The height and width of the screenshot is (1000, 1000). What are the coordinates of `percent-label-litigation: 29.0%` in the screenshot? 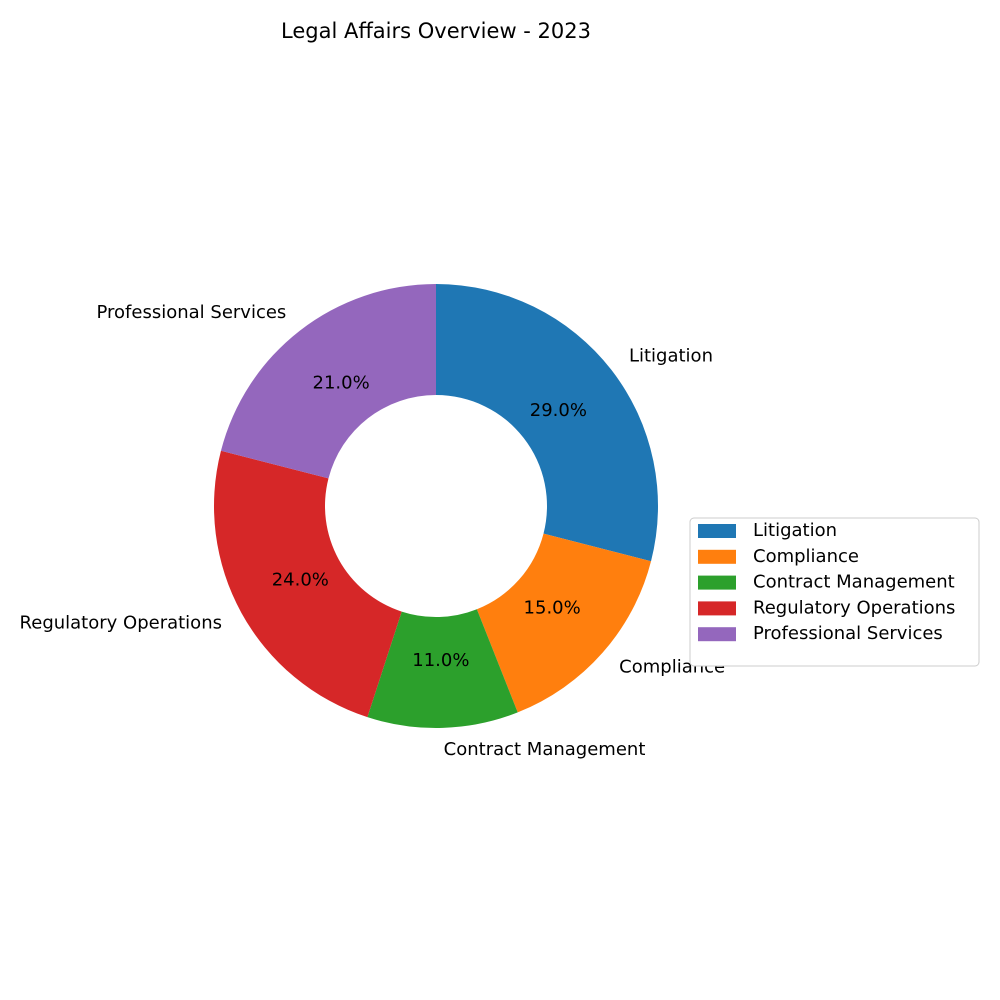 It's located at (558, 410).